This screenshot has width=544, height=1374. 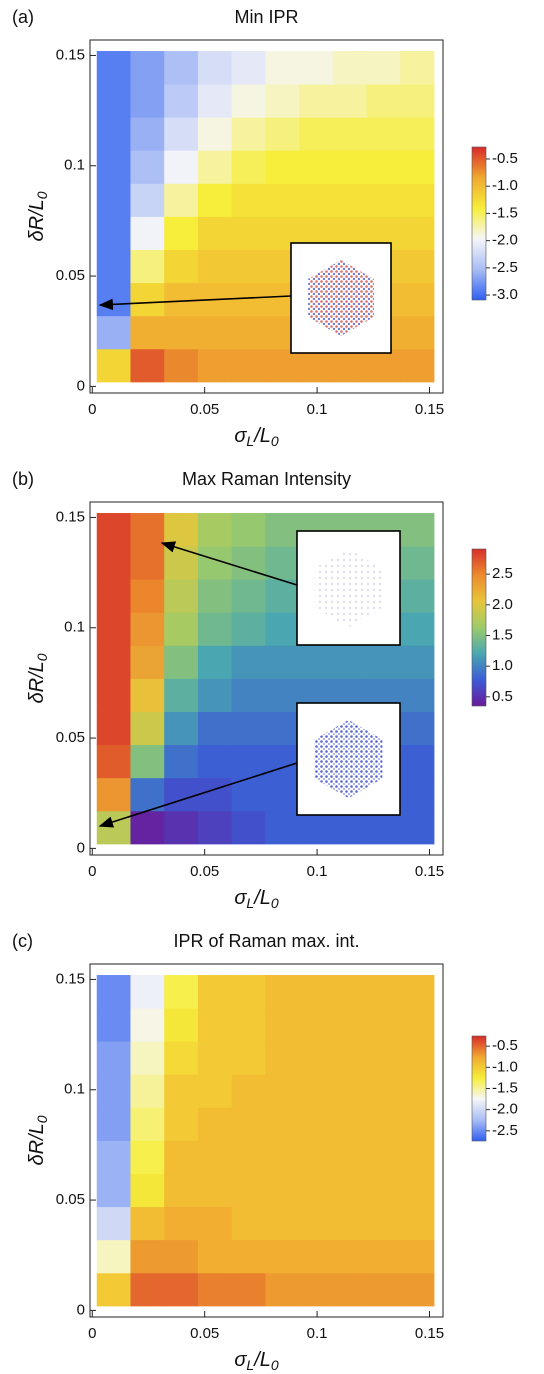 What do you see at coordinates (505, 294) in the screenshot?
I see `colorbar-tick-label: -3.0` at bounding box center [505, 294].